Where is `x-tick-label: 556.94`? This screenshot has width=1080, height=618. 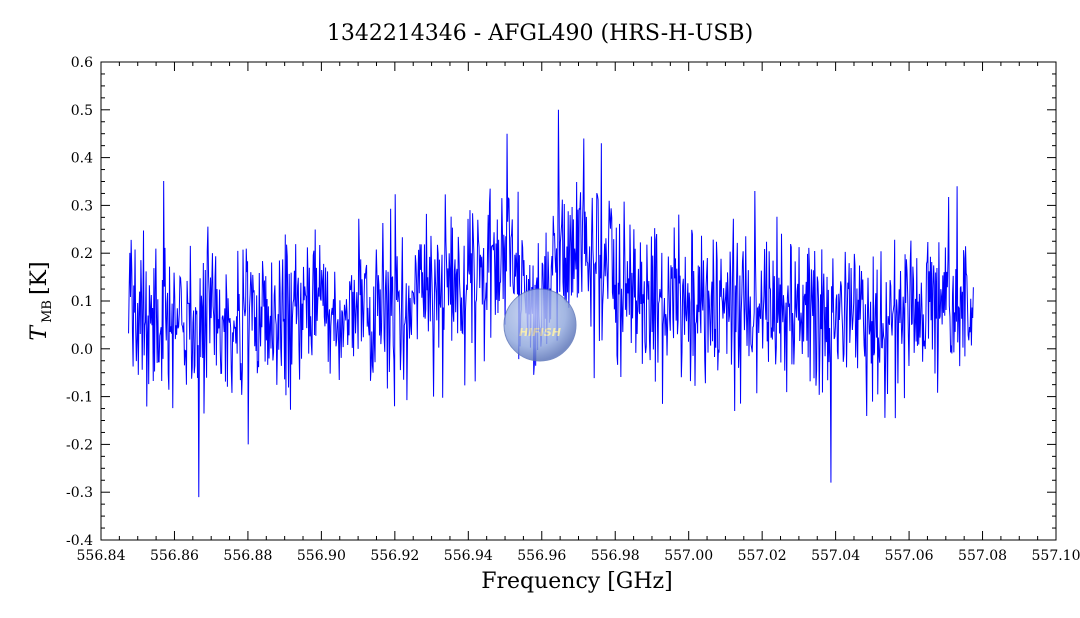
x-tick-label: 556.94 is located at coordinates (468, 556).